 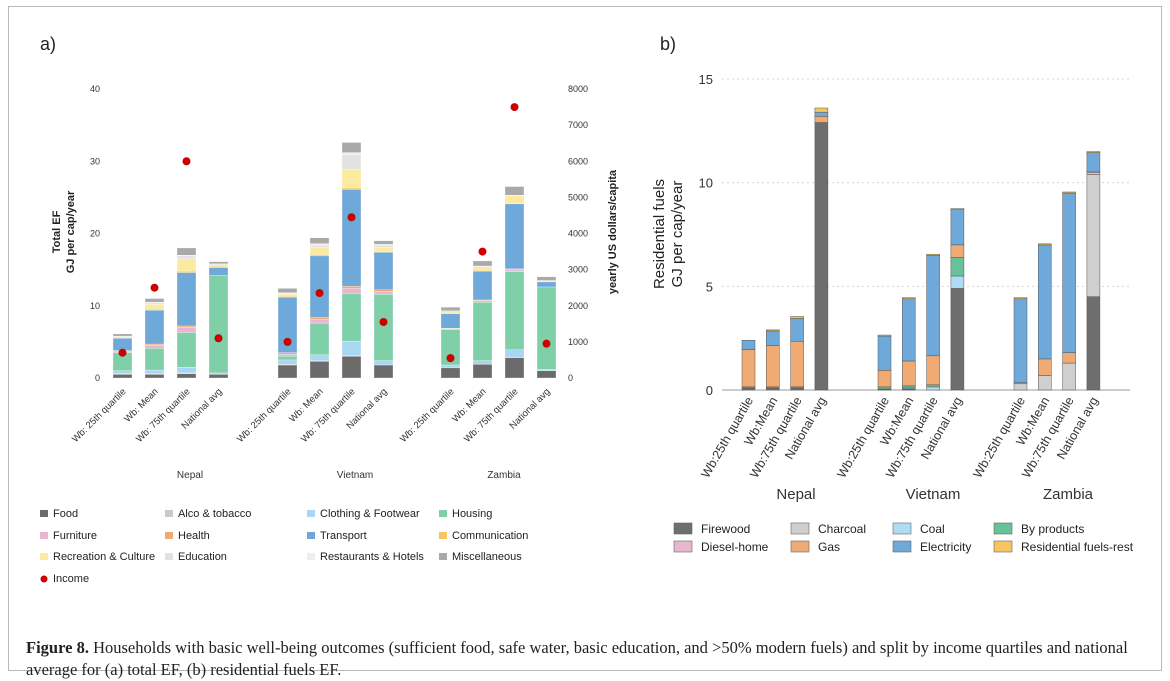 What do you see at coordinates (945, 547) in the screenshot?
I see `legend-label-electricity: Electricity` at bounding box center [945, 547].